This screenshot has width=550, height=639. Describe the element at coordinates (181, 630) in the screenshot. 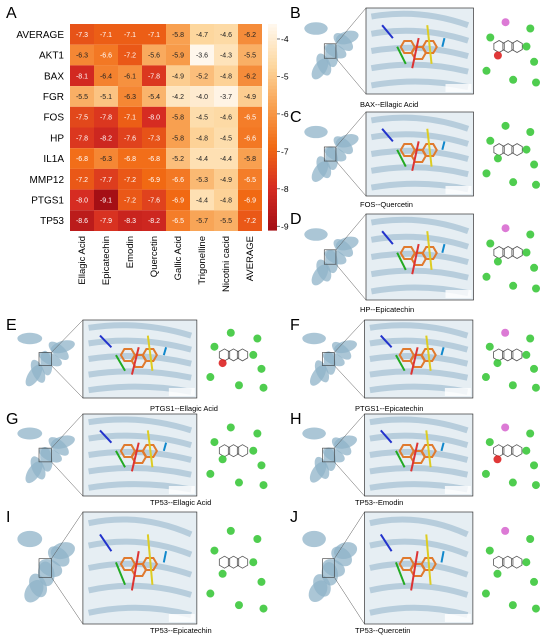

I see `caption-panel-i: TP53--Epicatechin` at that location.